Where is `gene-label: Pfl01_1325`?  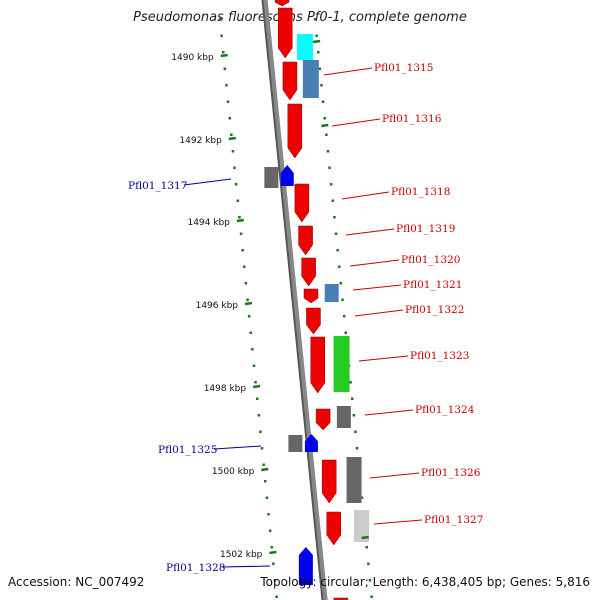
gene-label: Pfl01_1325 is located at coordinates (187, 450).